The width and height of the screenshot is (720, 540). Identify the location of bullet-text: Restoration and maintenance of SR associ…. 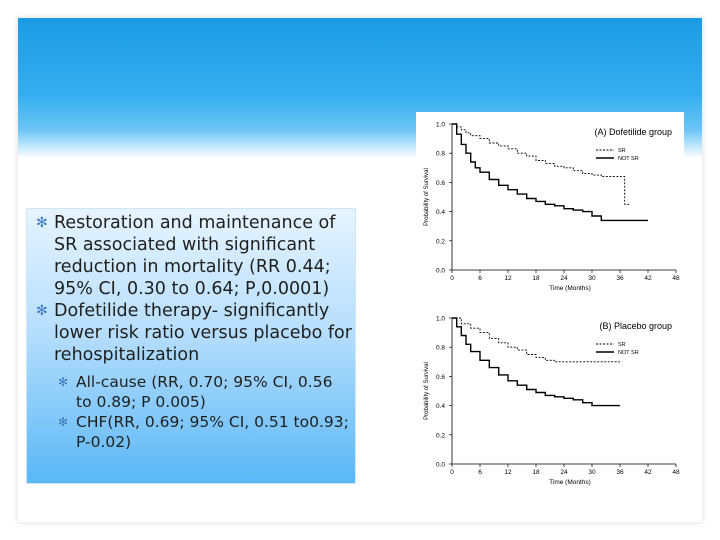
(195, 256).